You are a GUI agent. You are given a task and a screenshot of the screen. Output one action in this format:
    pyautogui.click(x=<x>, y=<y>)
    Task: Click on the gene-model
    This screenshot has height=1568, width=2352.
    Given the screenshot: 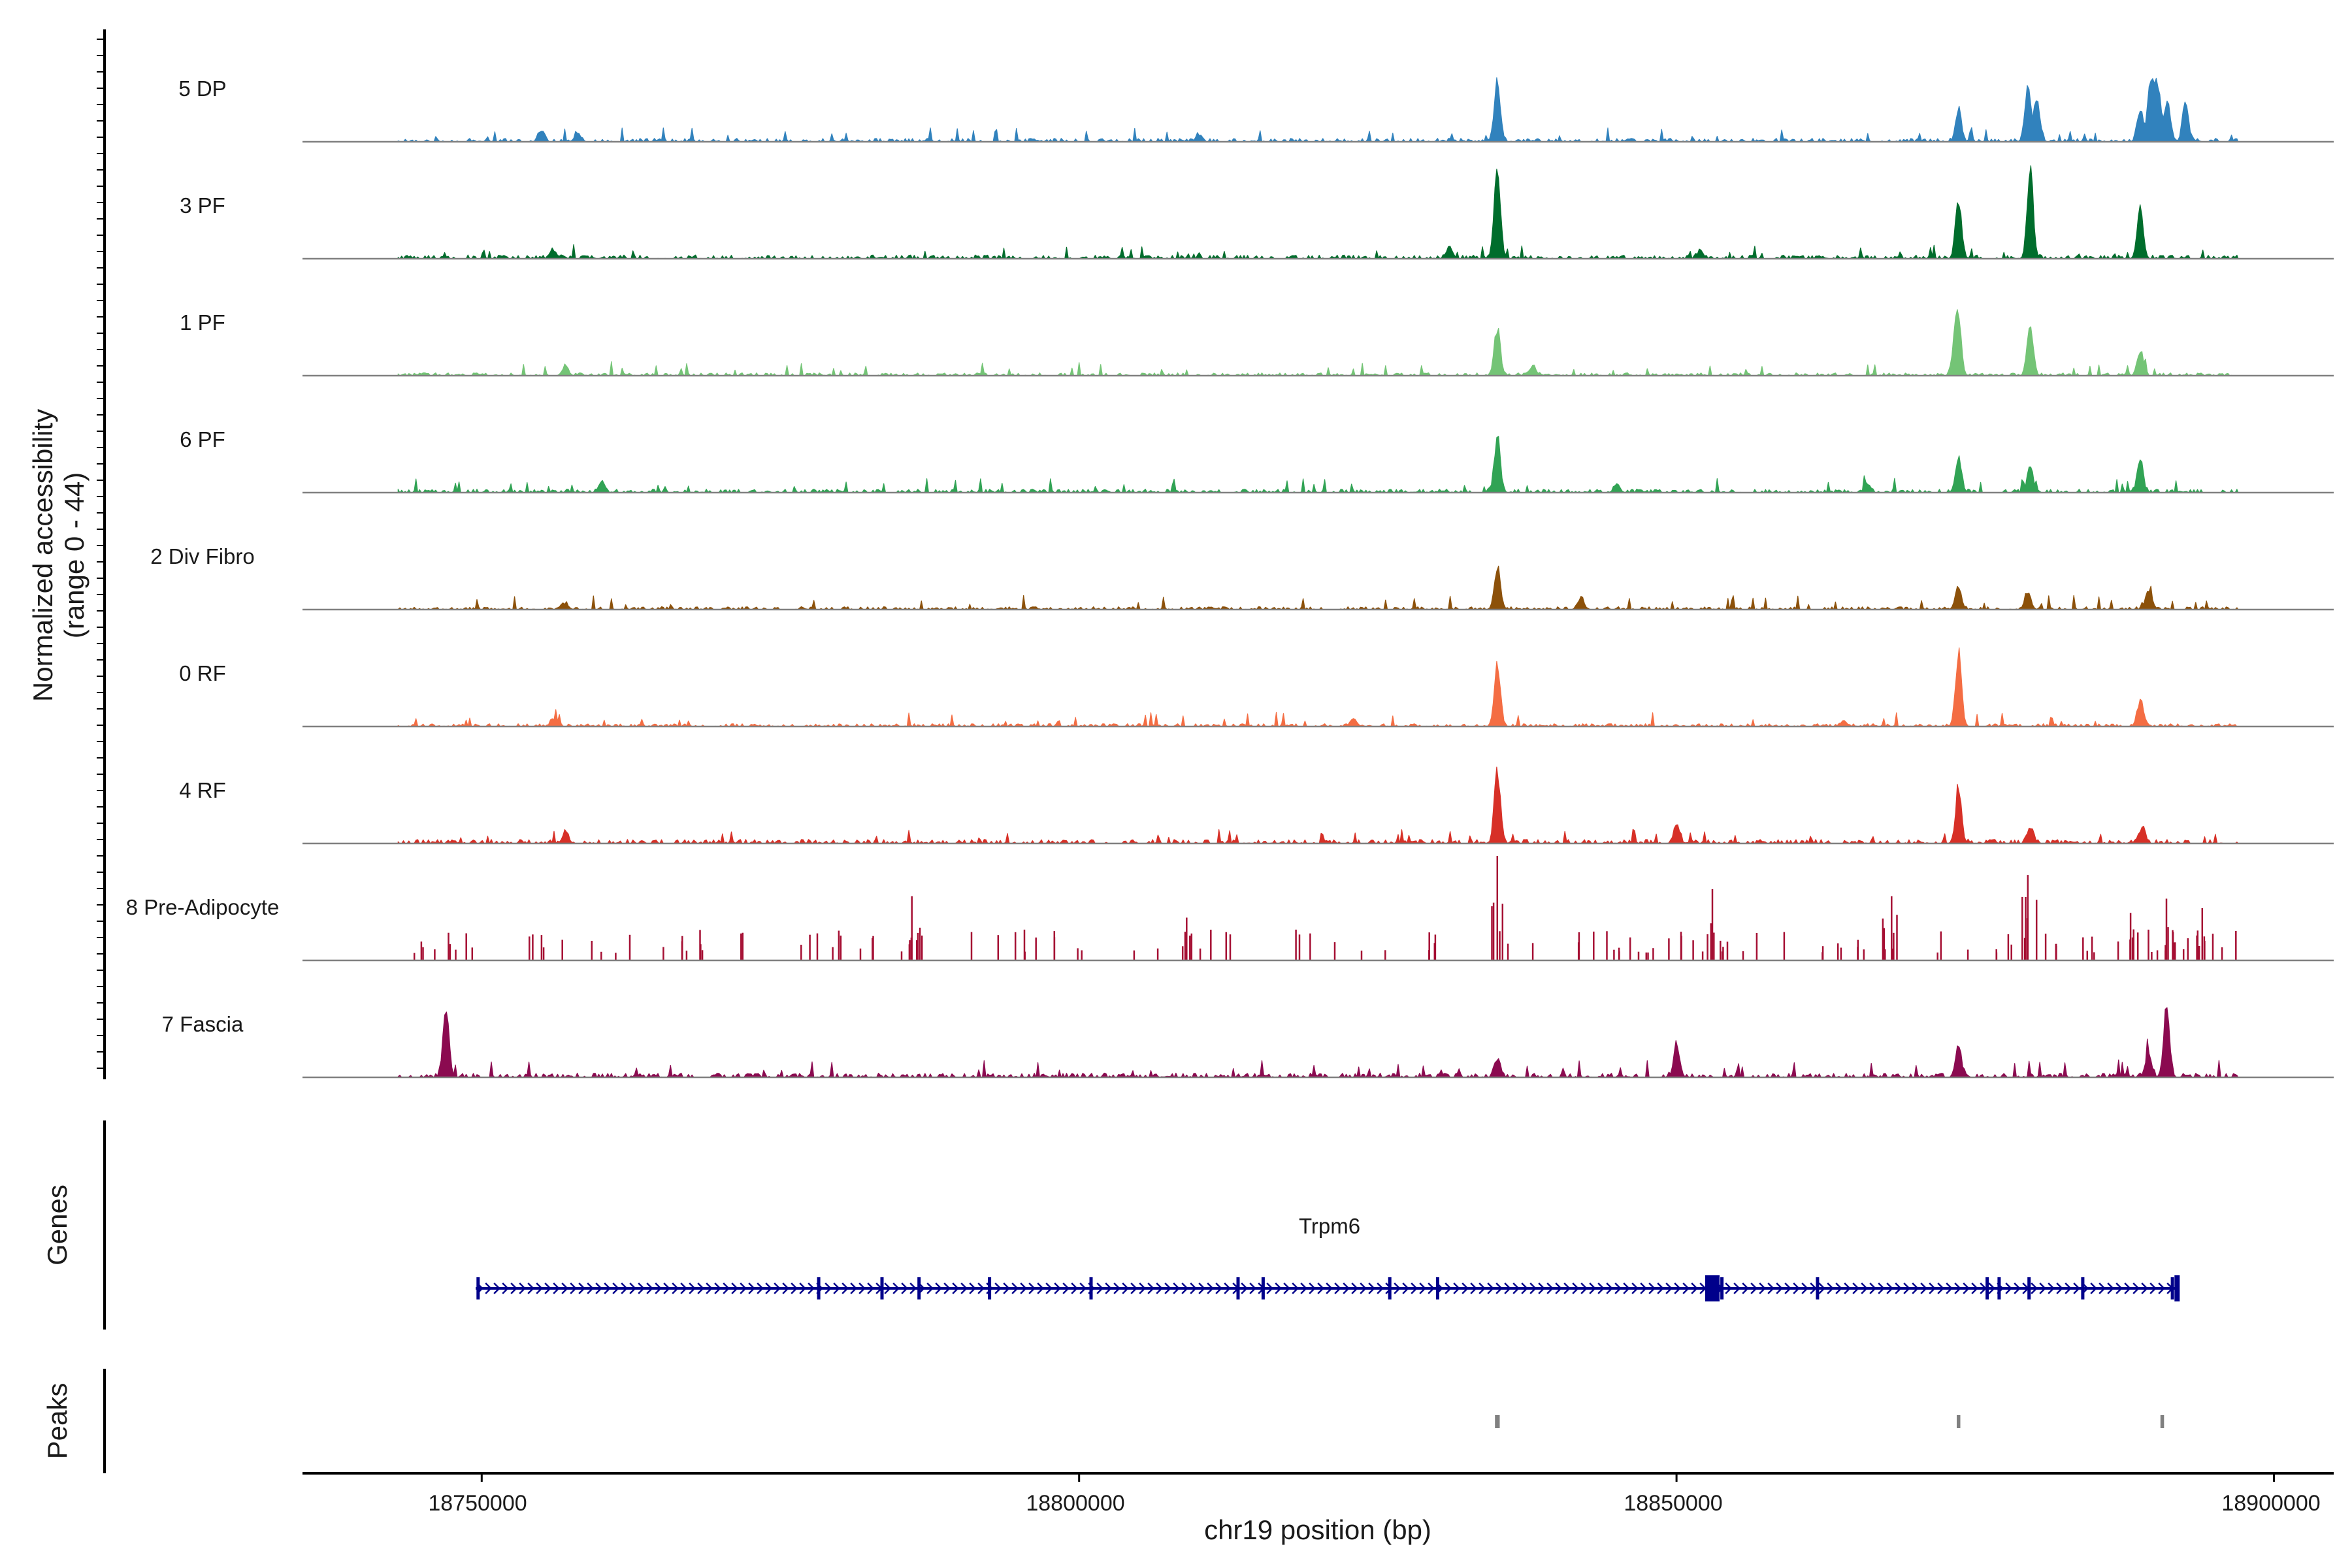 What is the action you would take?
    pyautogui.click(x=1328, y=1288)
    